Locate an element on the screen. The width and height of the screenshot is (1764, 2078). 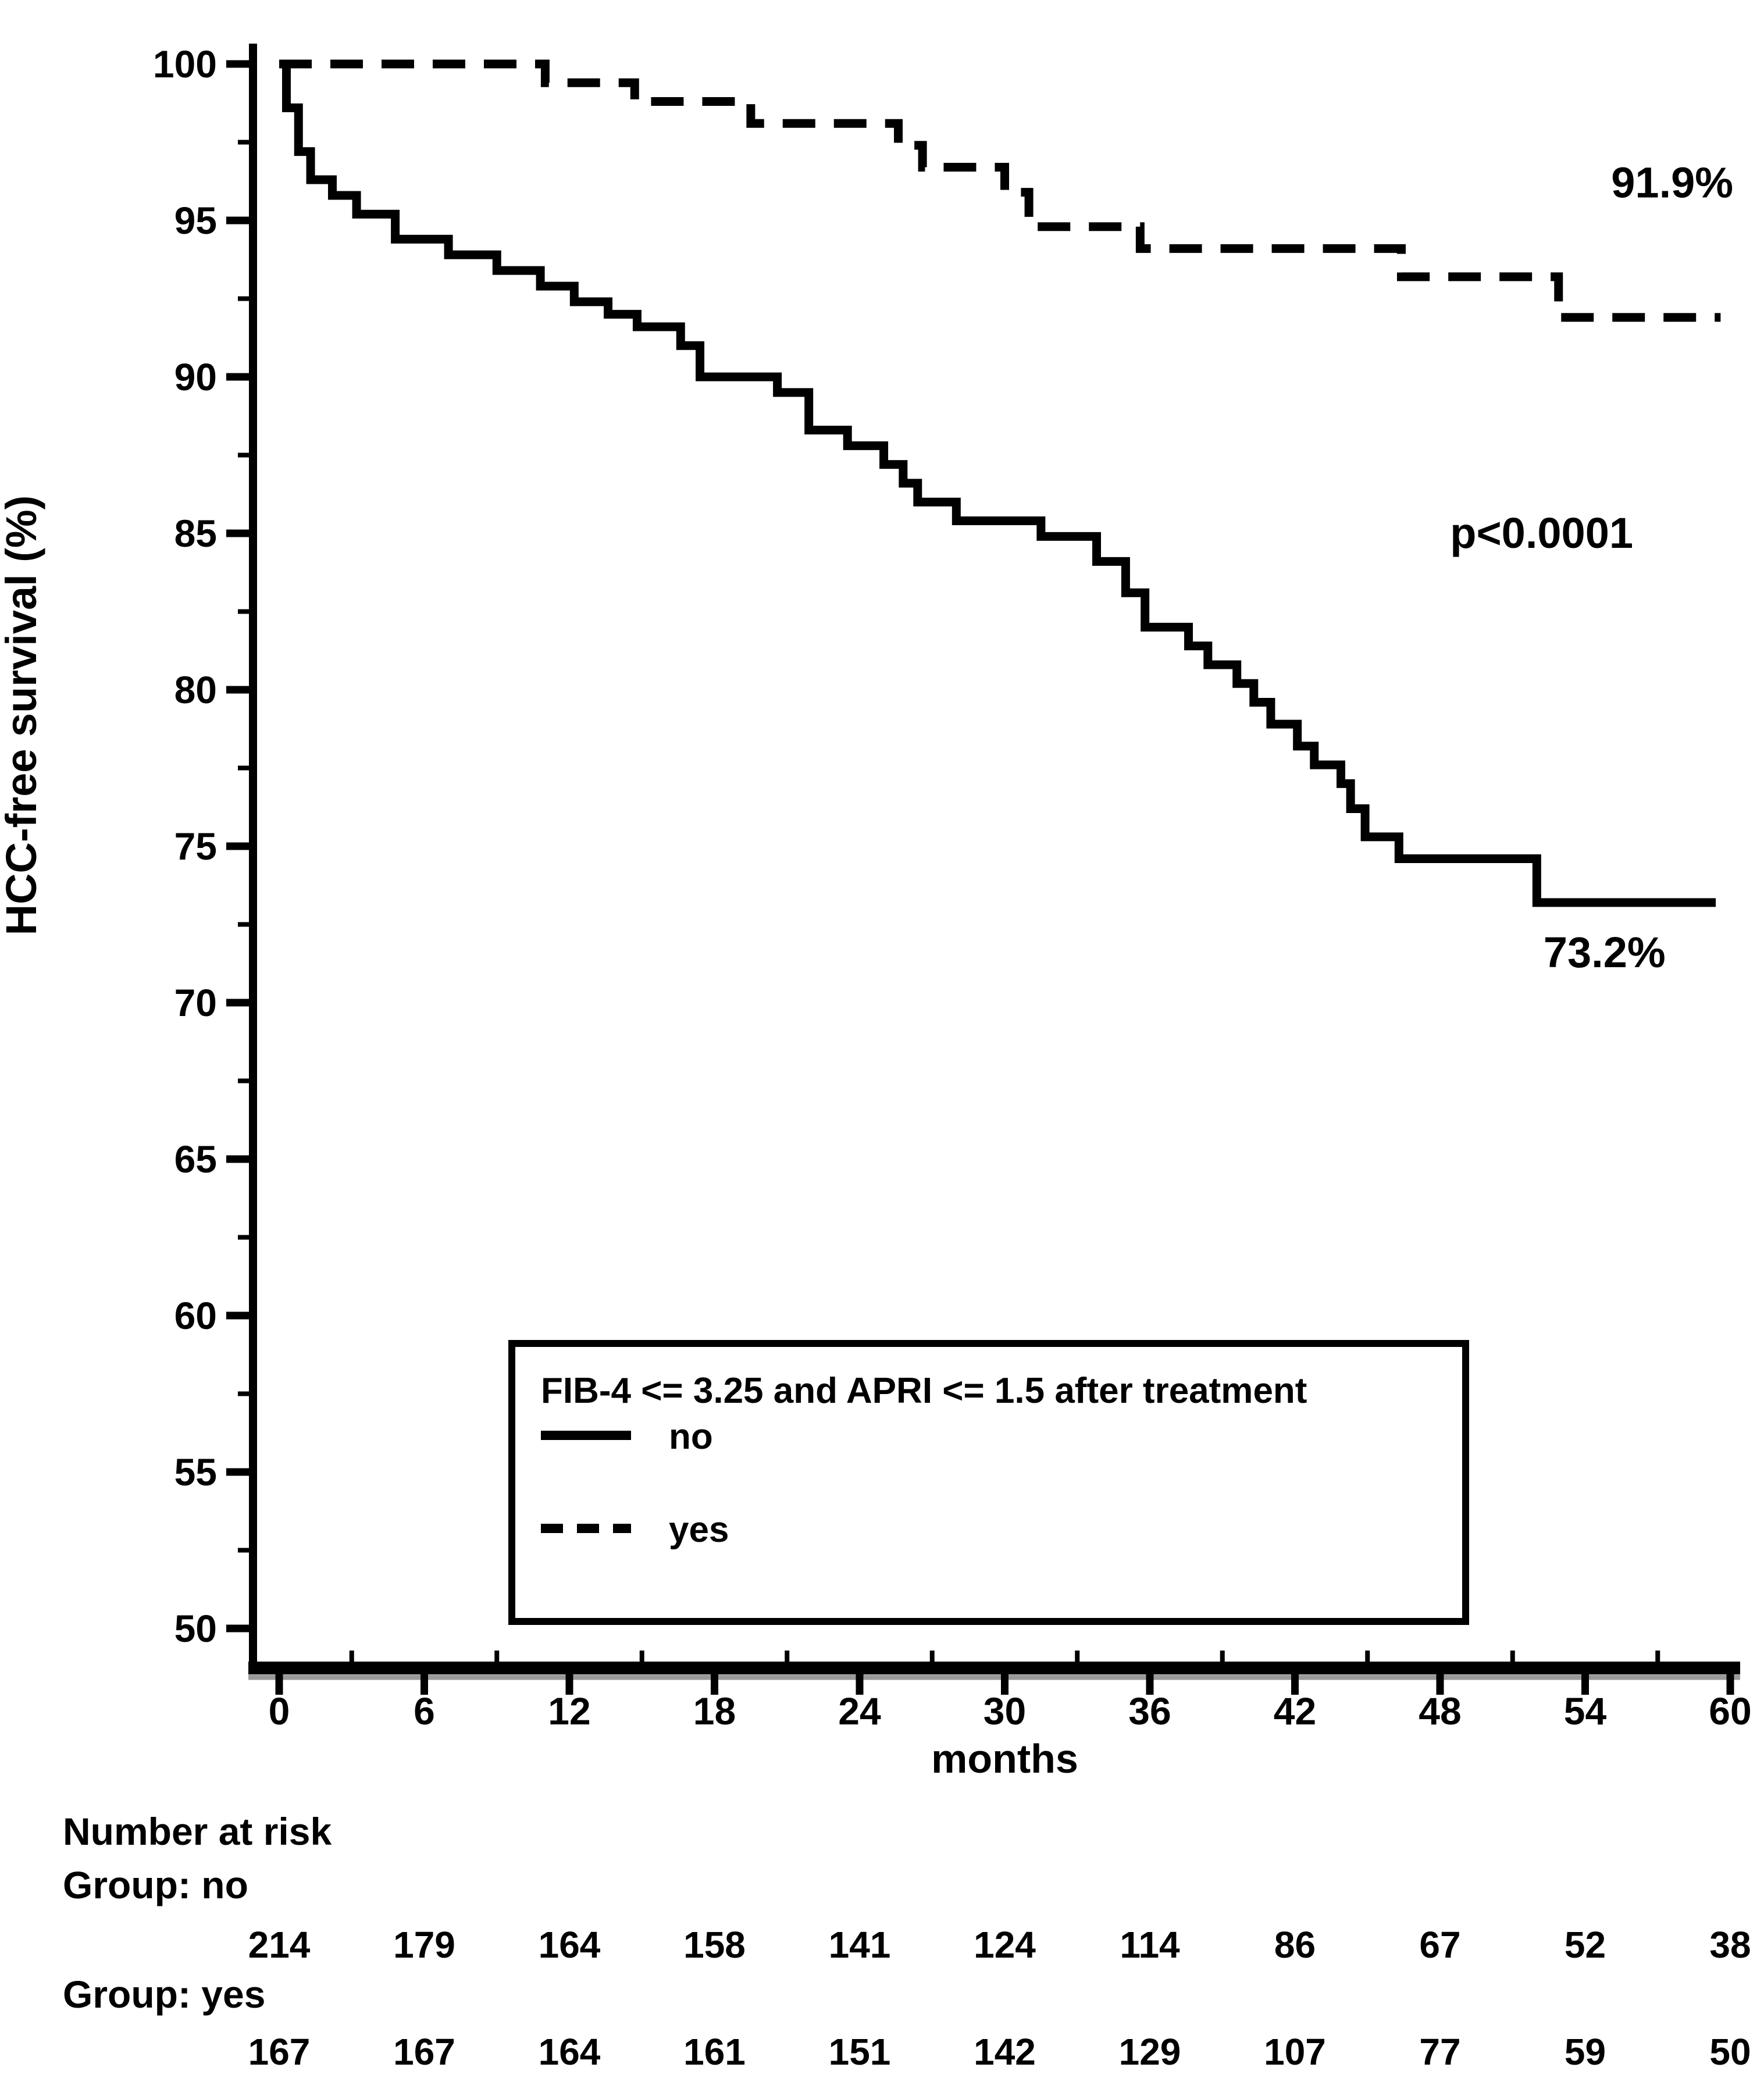
y-tick-label-65: 65 is located at coordinates (195, 1159).